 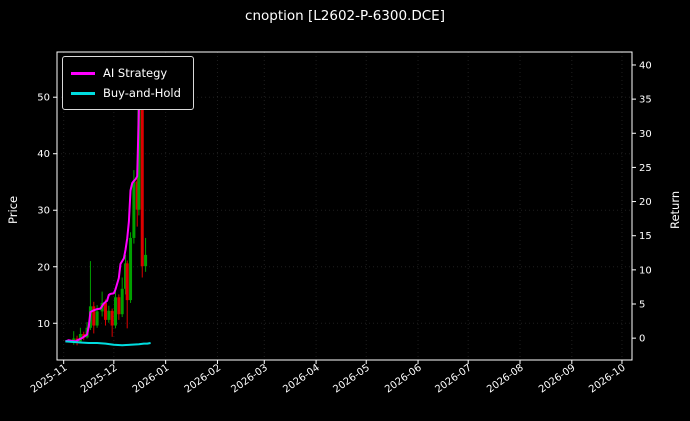 I want to click on y-tick-label-right: 35, so click(x=645, y=100).